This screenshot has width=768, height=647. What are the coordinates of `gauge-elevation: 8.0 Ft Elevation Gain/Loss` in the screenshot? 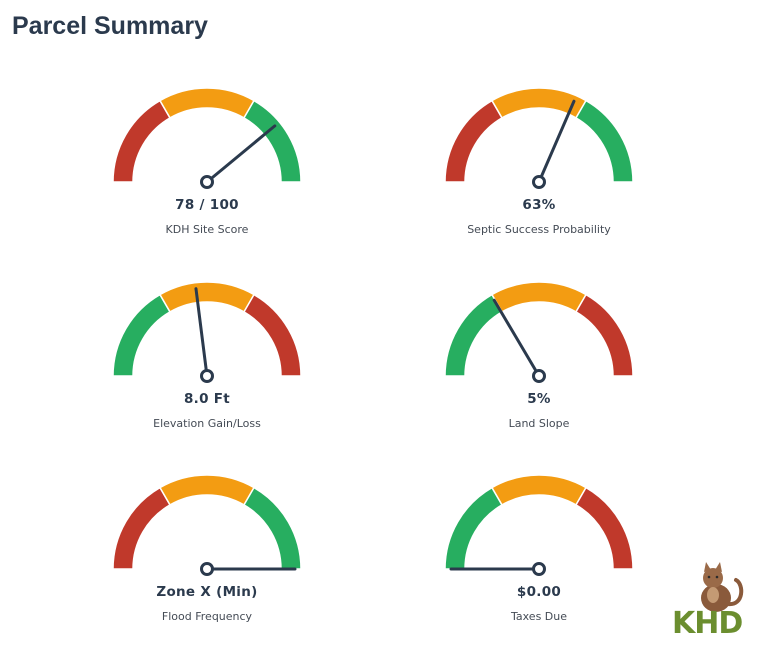 It's located at (207, 365).